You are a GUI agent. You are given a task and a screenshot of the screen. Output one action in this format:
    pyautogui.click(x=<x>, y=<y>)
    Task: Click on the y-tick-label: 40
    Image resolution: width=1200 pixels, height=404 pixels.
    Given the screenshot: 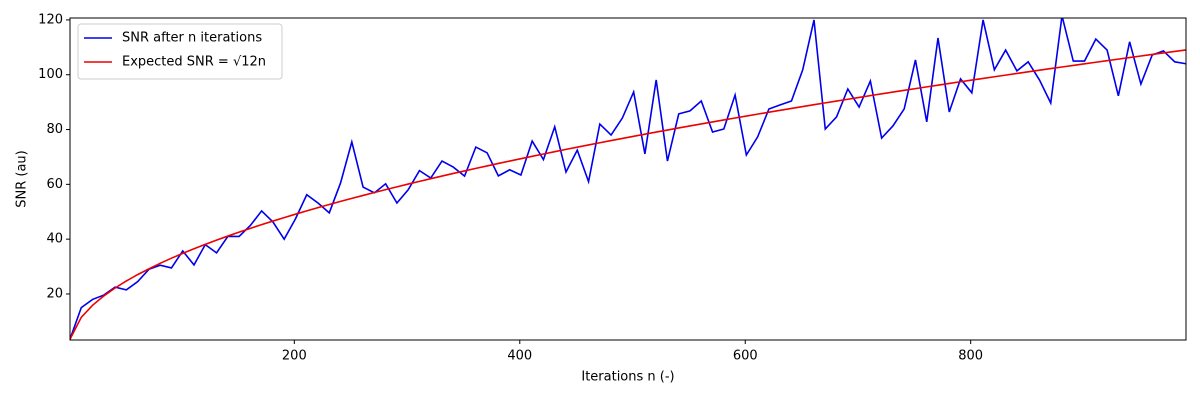 What is the action you would take?
    pyautogui.click(x=54, y=239)
    